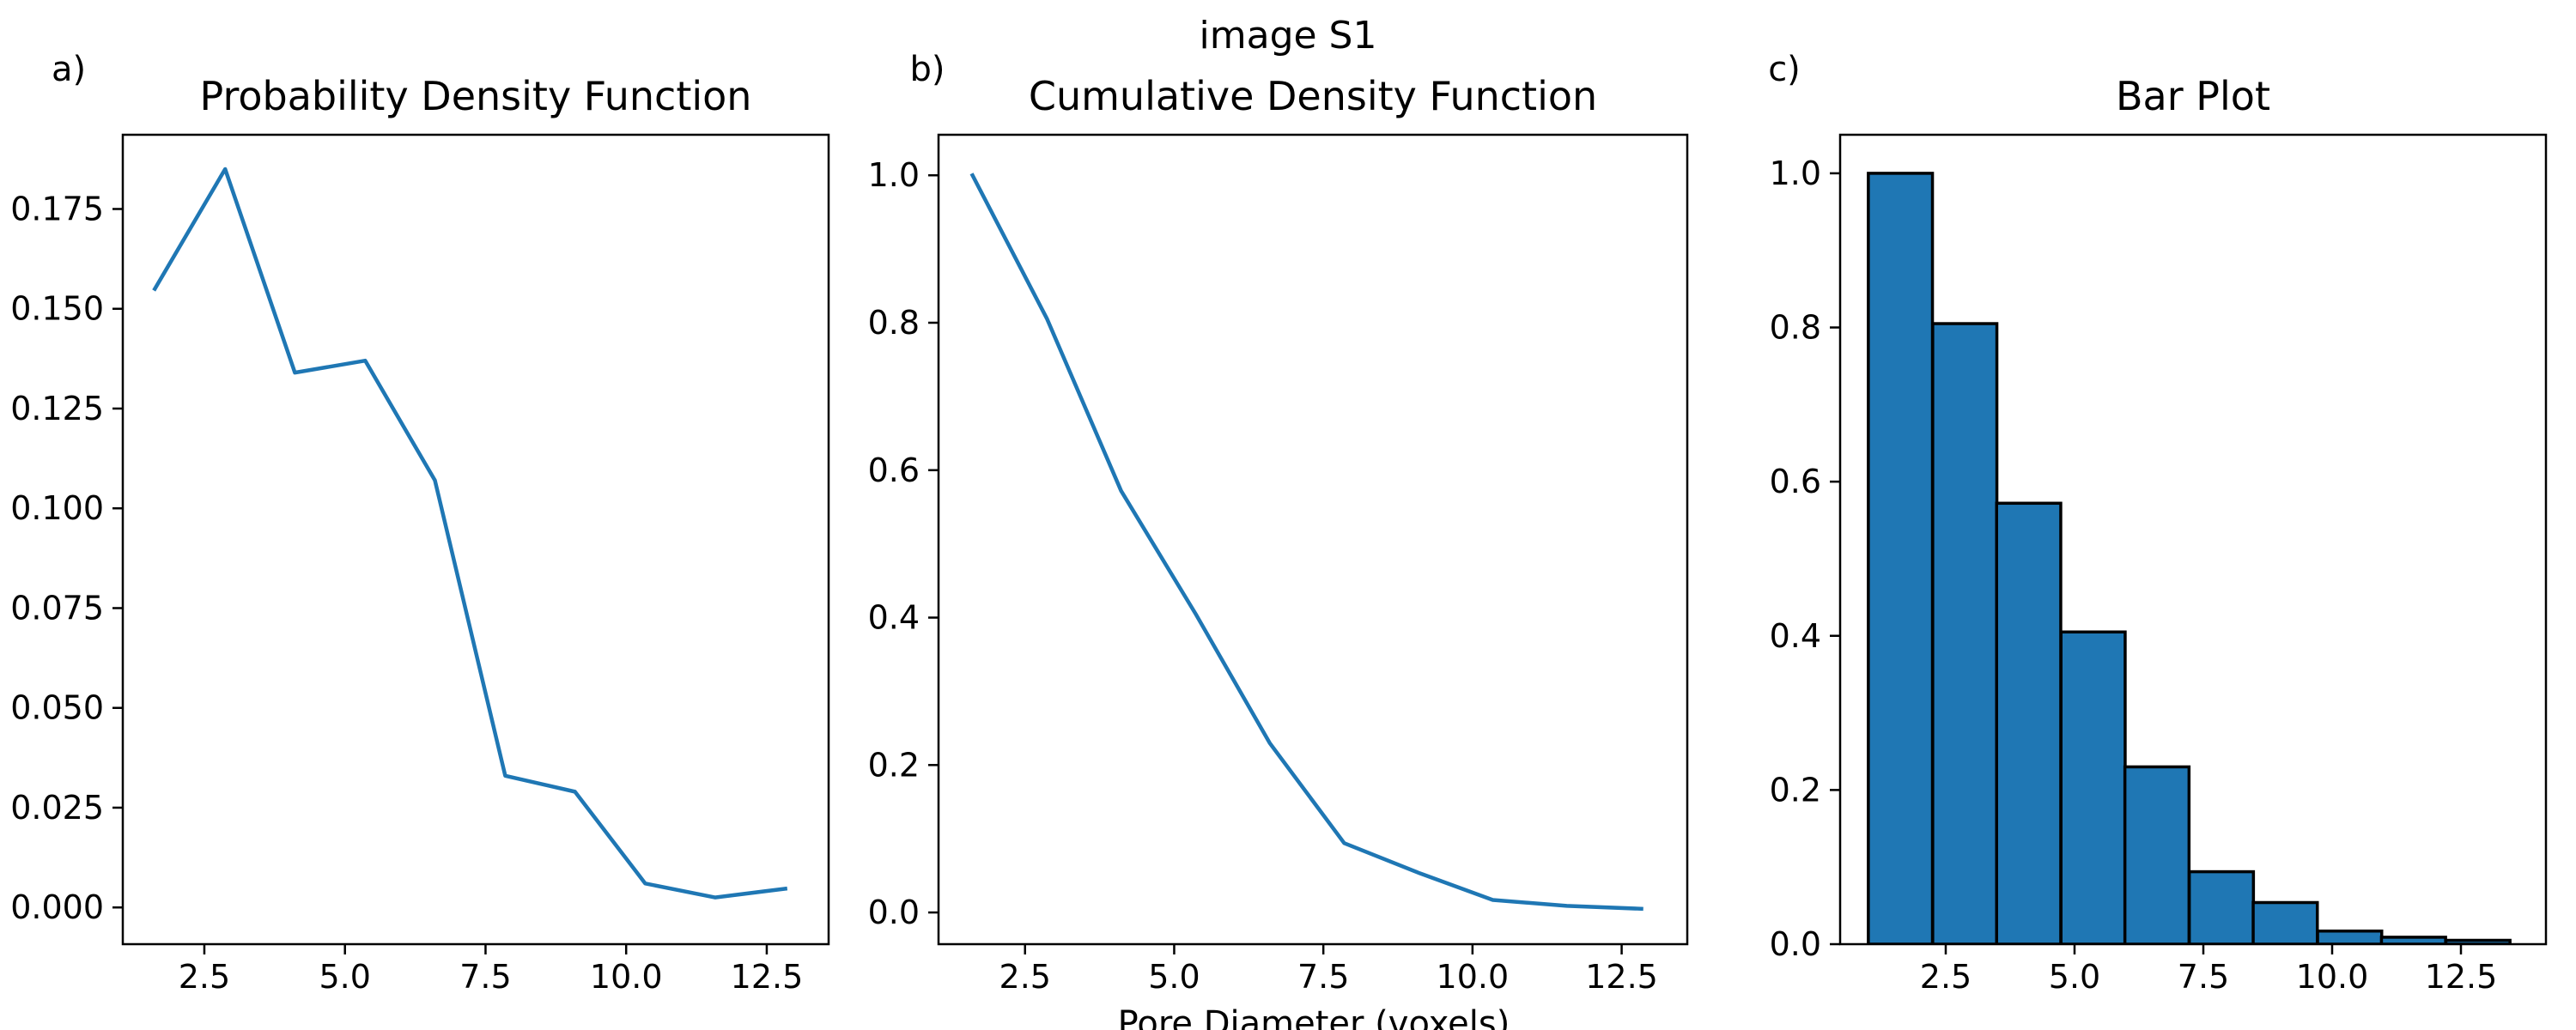  I want to click on panel-2-ytick-label-5: 0.8, so click(894, 323).